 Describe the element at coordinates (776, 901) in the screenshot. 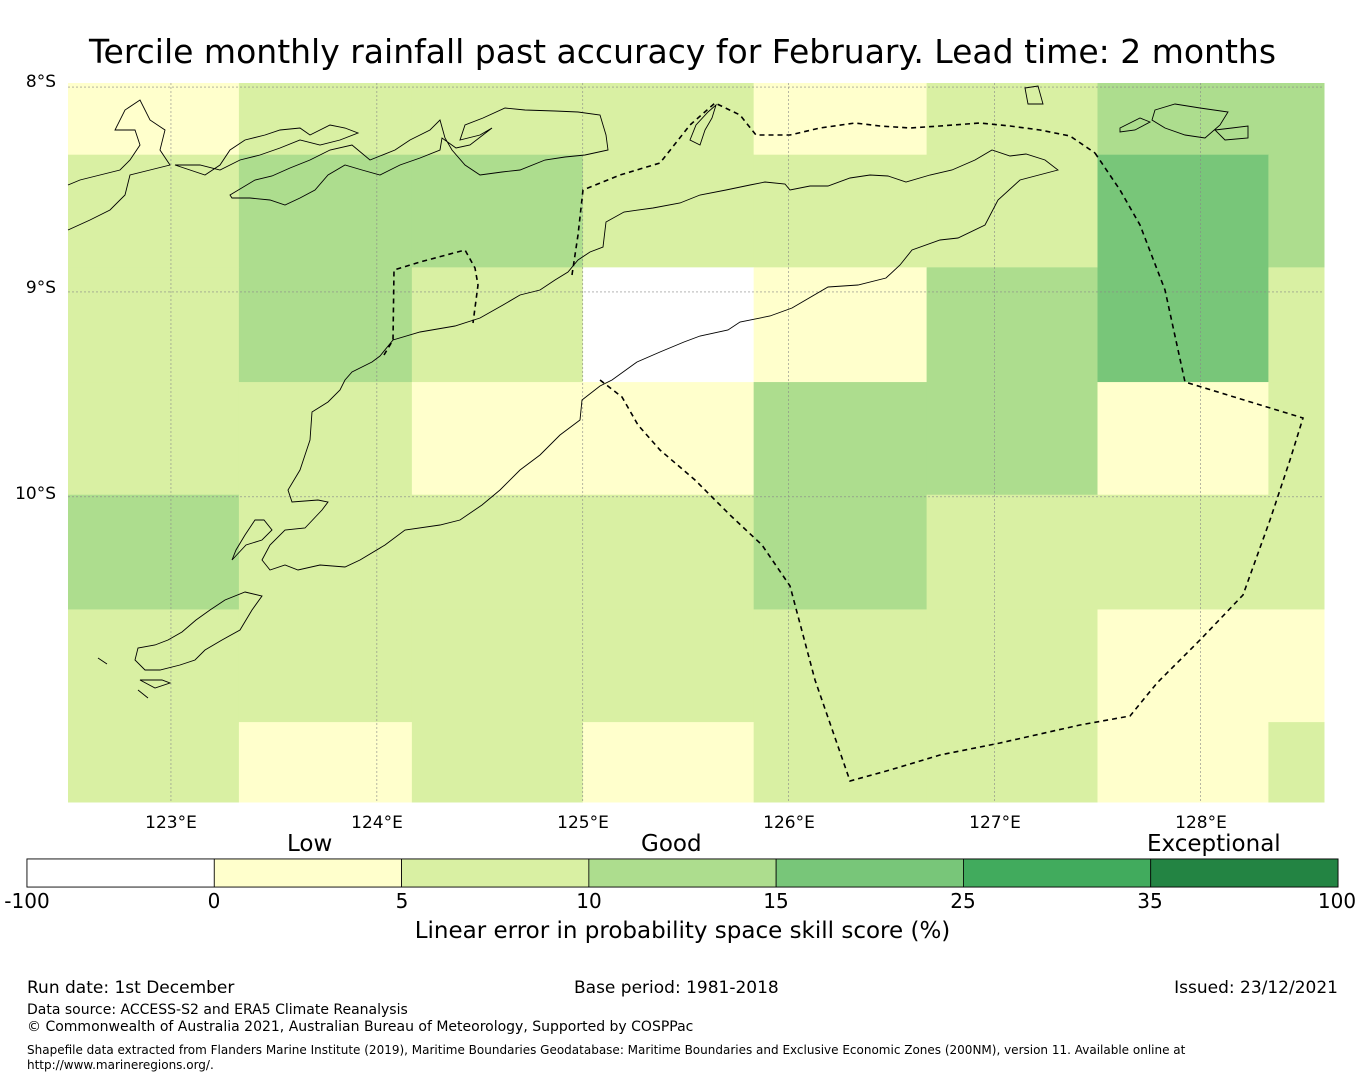

I see `colorbar-tick: 15` at that location.